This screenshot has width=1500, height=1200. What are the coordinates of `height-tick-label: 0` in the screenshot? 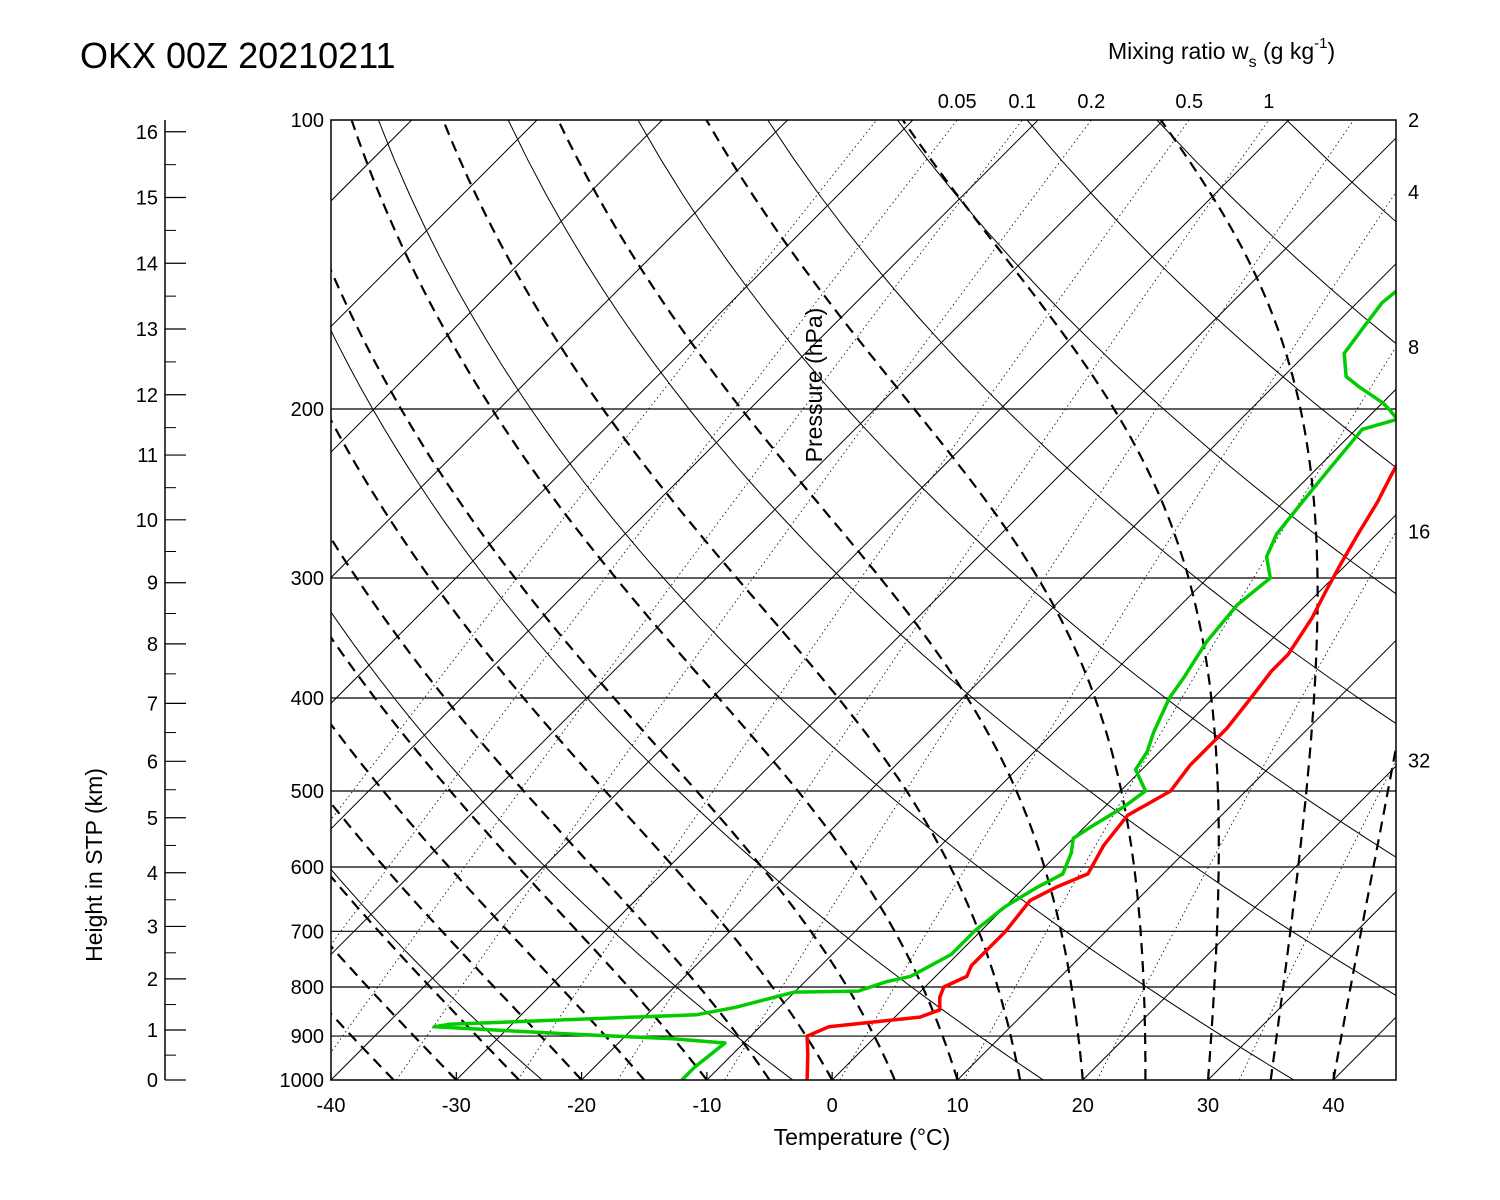 It's located at (152, 1081).